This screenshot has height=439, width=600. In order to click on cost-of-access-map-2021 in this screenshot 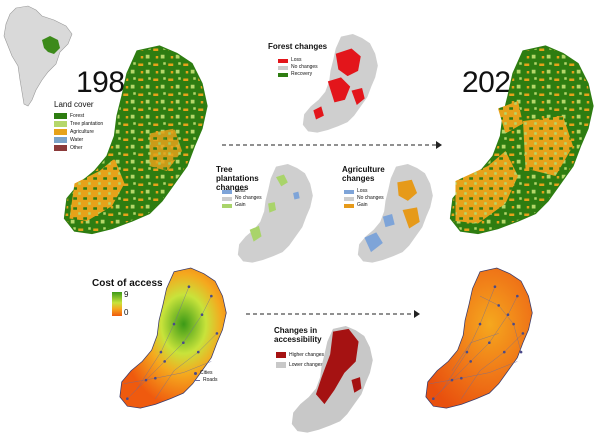, I will do `click(479, 338)`.